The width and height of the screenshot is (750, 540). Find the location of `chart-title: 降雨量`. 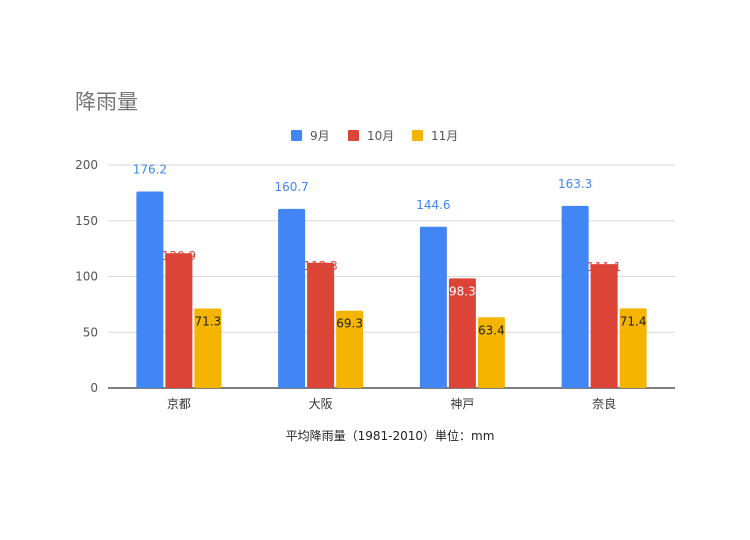

chart-title: 降雨量 is located at coordinates (106, 102).